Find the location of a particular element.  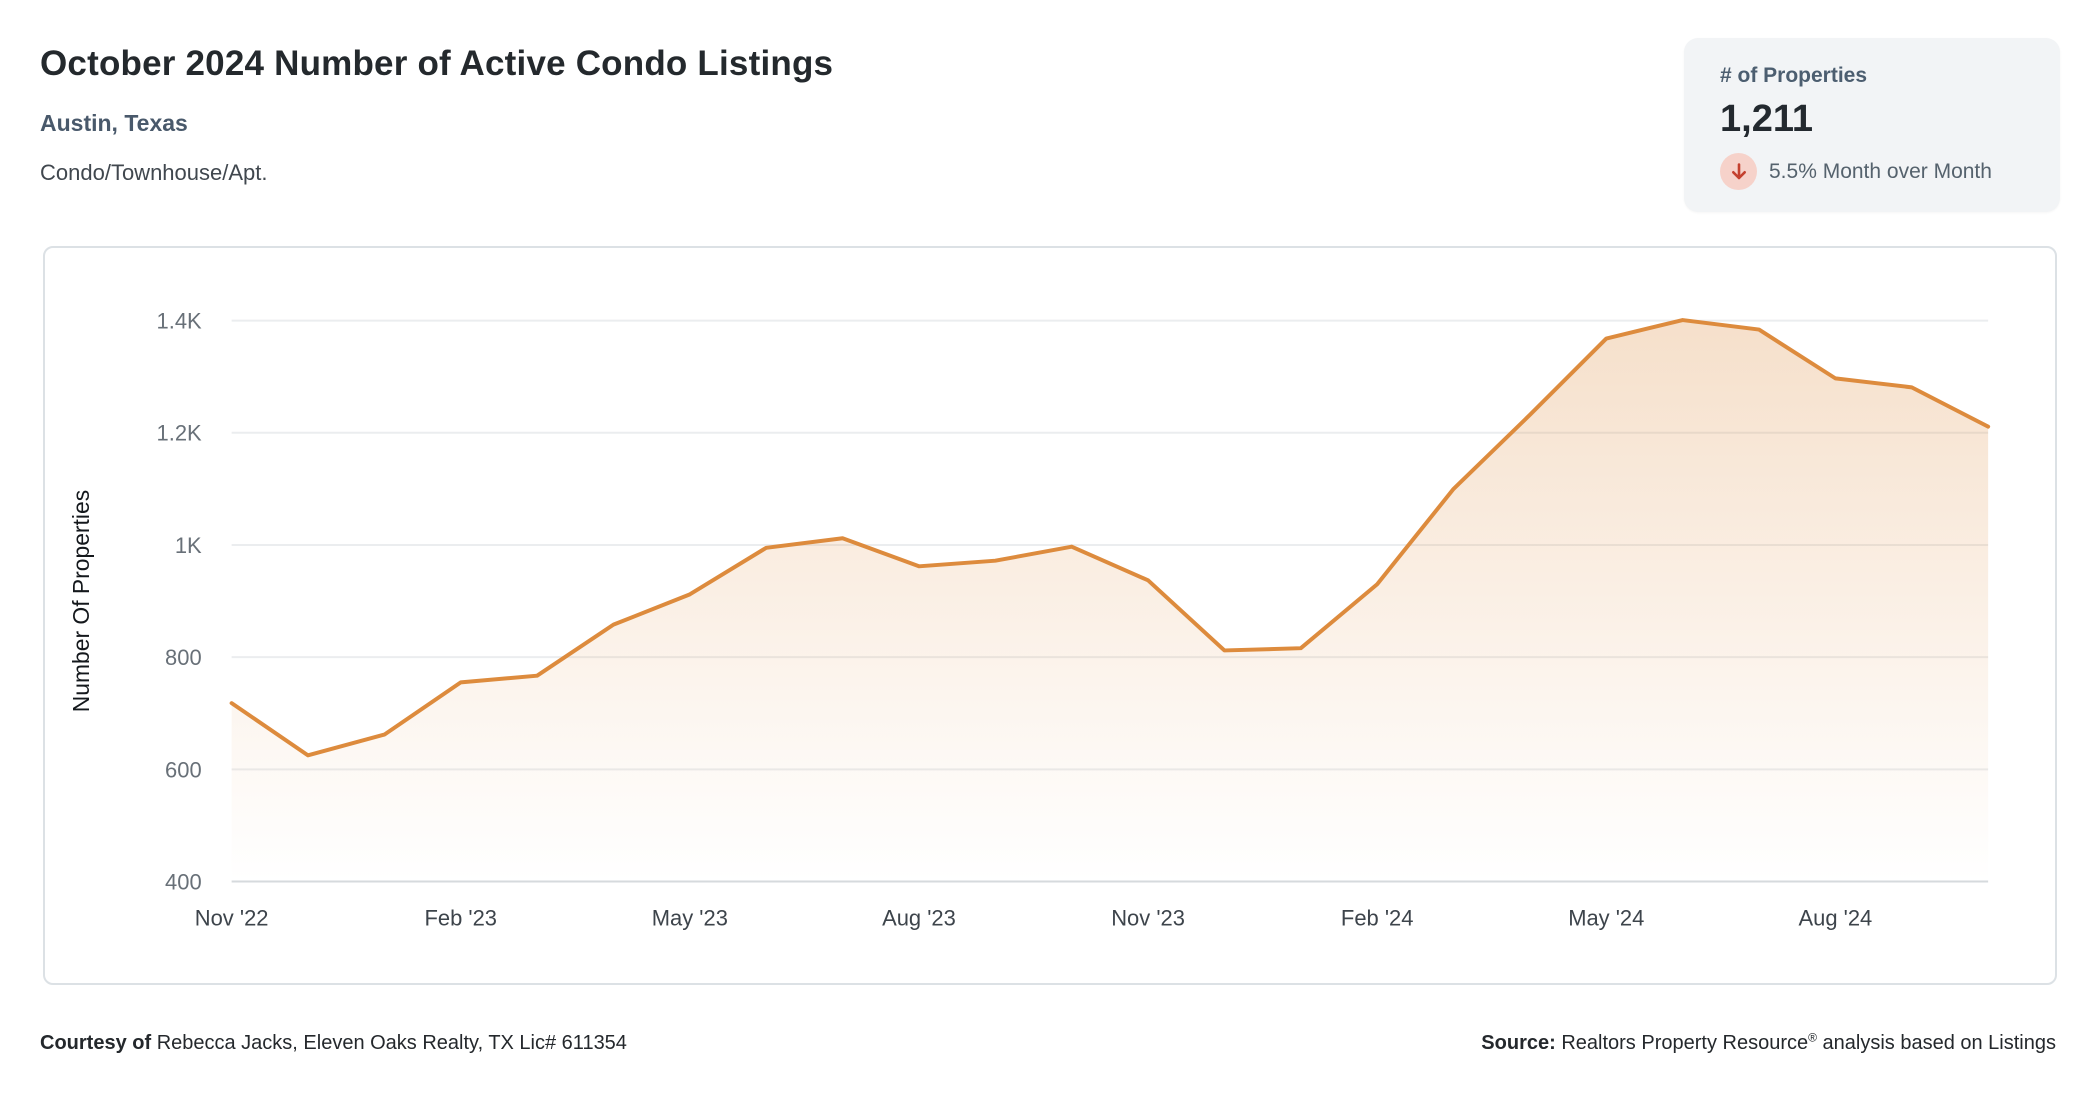

svg-text: Feb '24 is located at coordinates (1377, 917).